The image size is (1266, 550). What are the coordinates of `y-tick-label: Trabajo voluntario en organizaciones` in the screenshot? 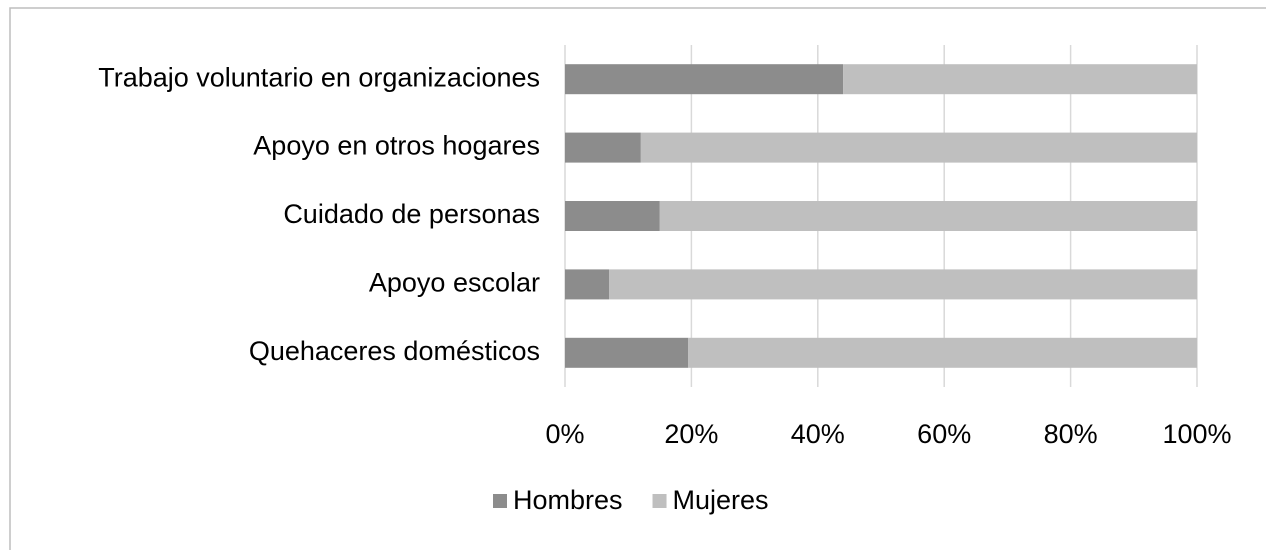 It's located at (319, 77).